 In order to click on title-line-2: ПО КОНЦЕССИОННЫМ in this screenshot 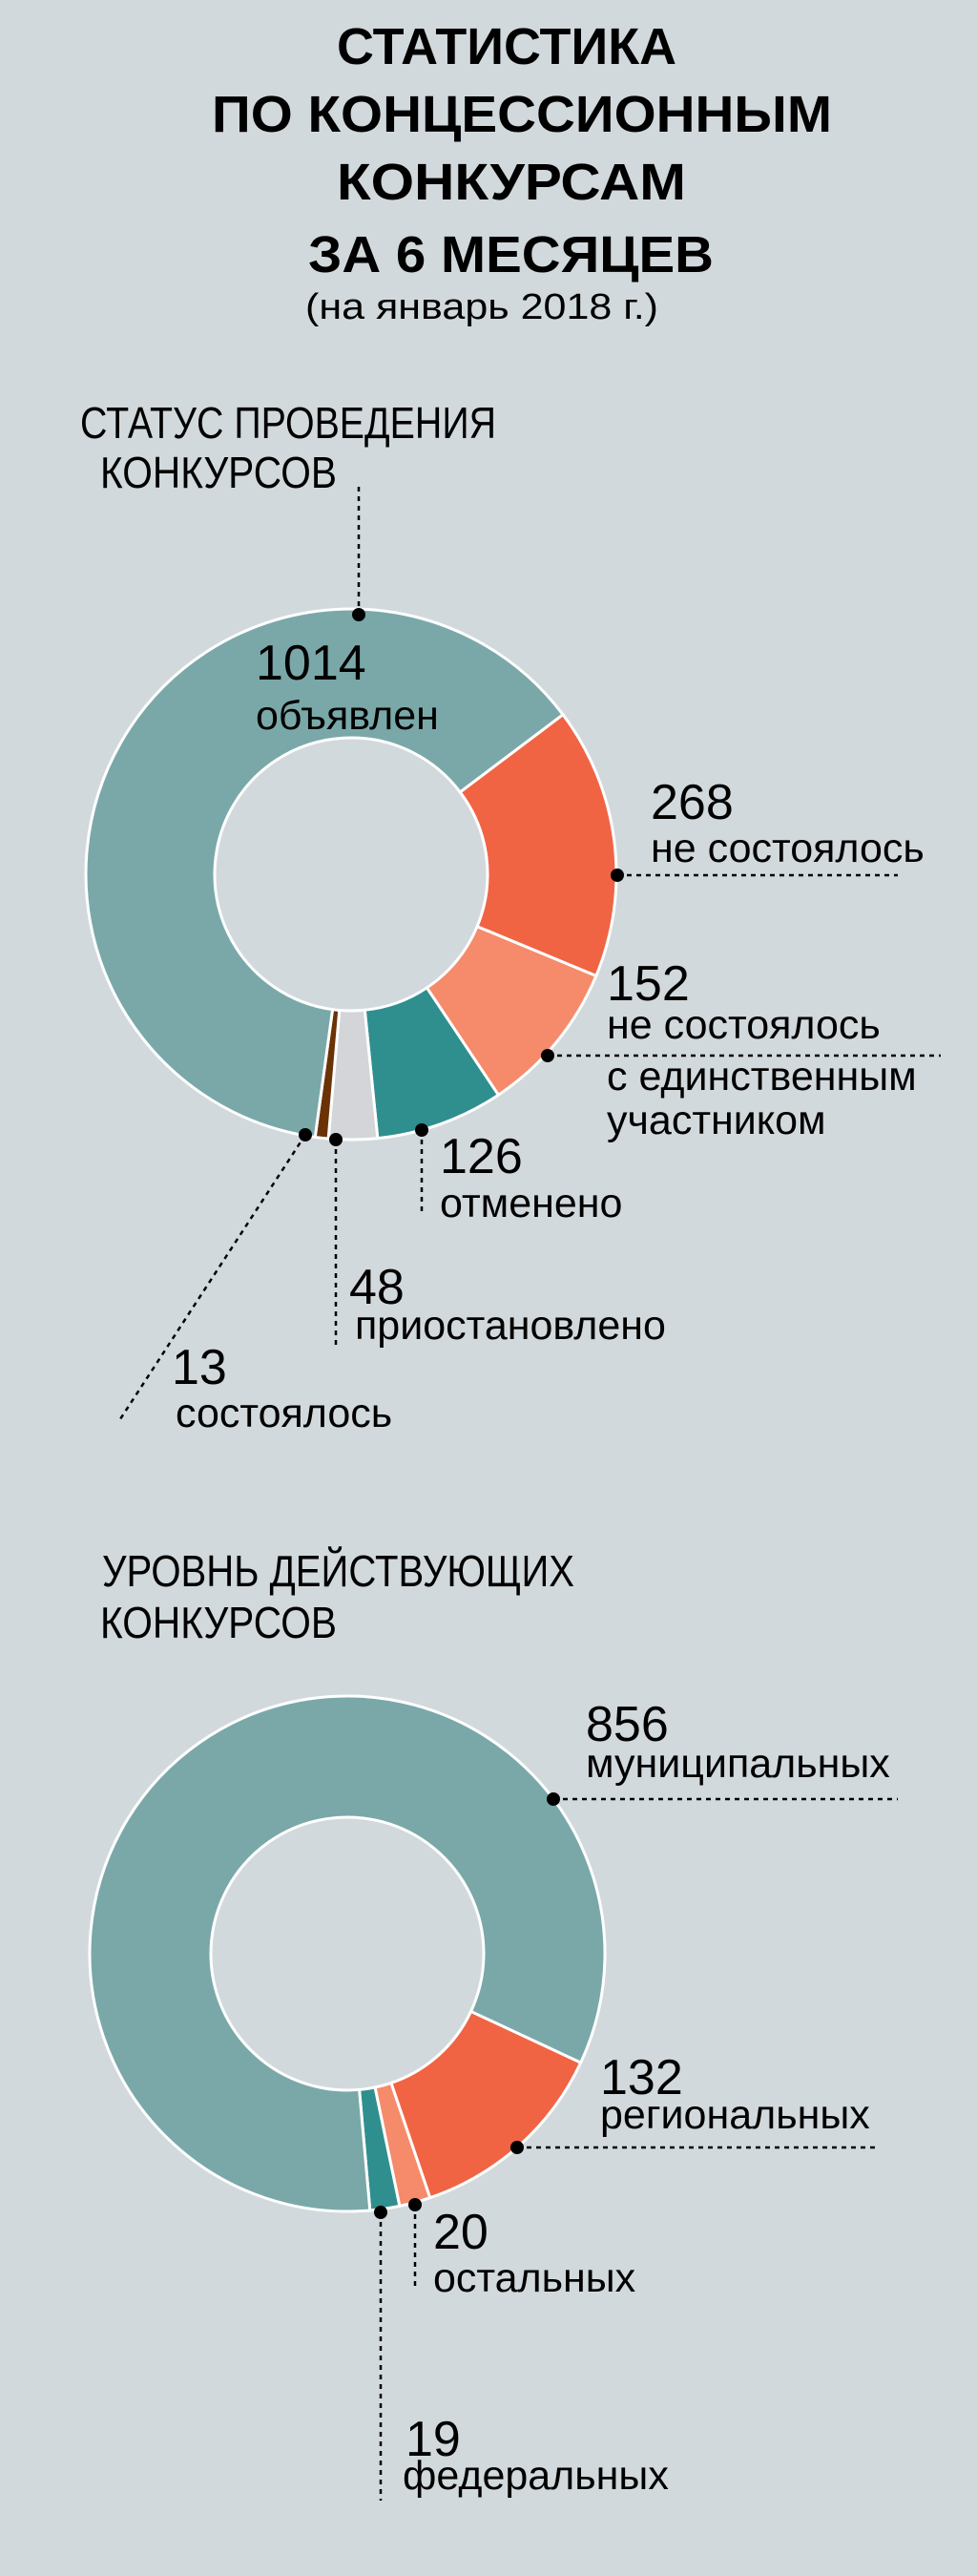, I will do `click(522, 114)`.